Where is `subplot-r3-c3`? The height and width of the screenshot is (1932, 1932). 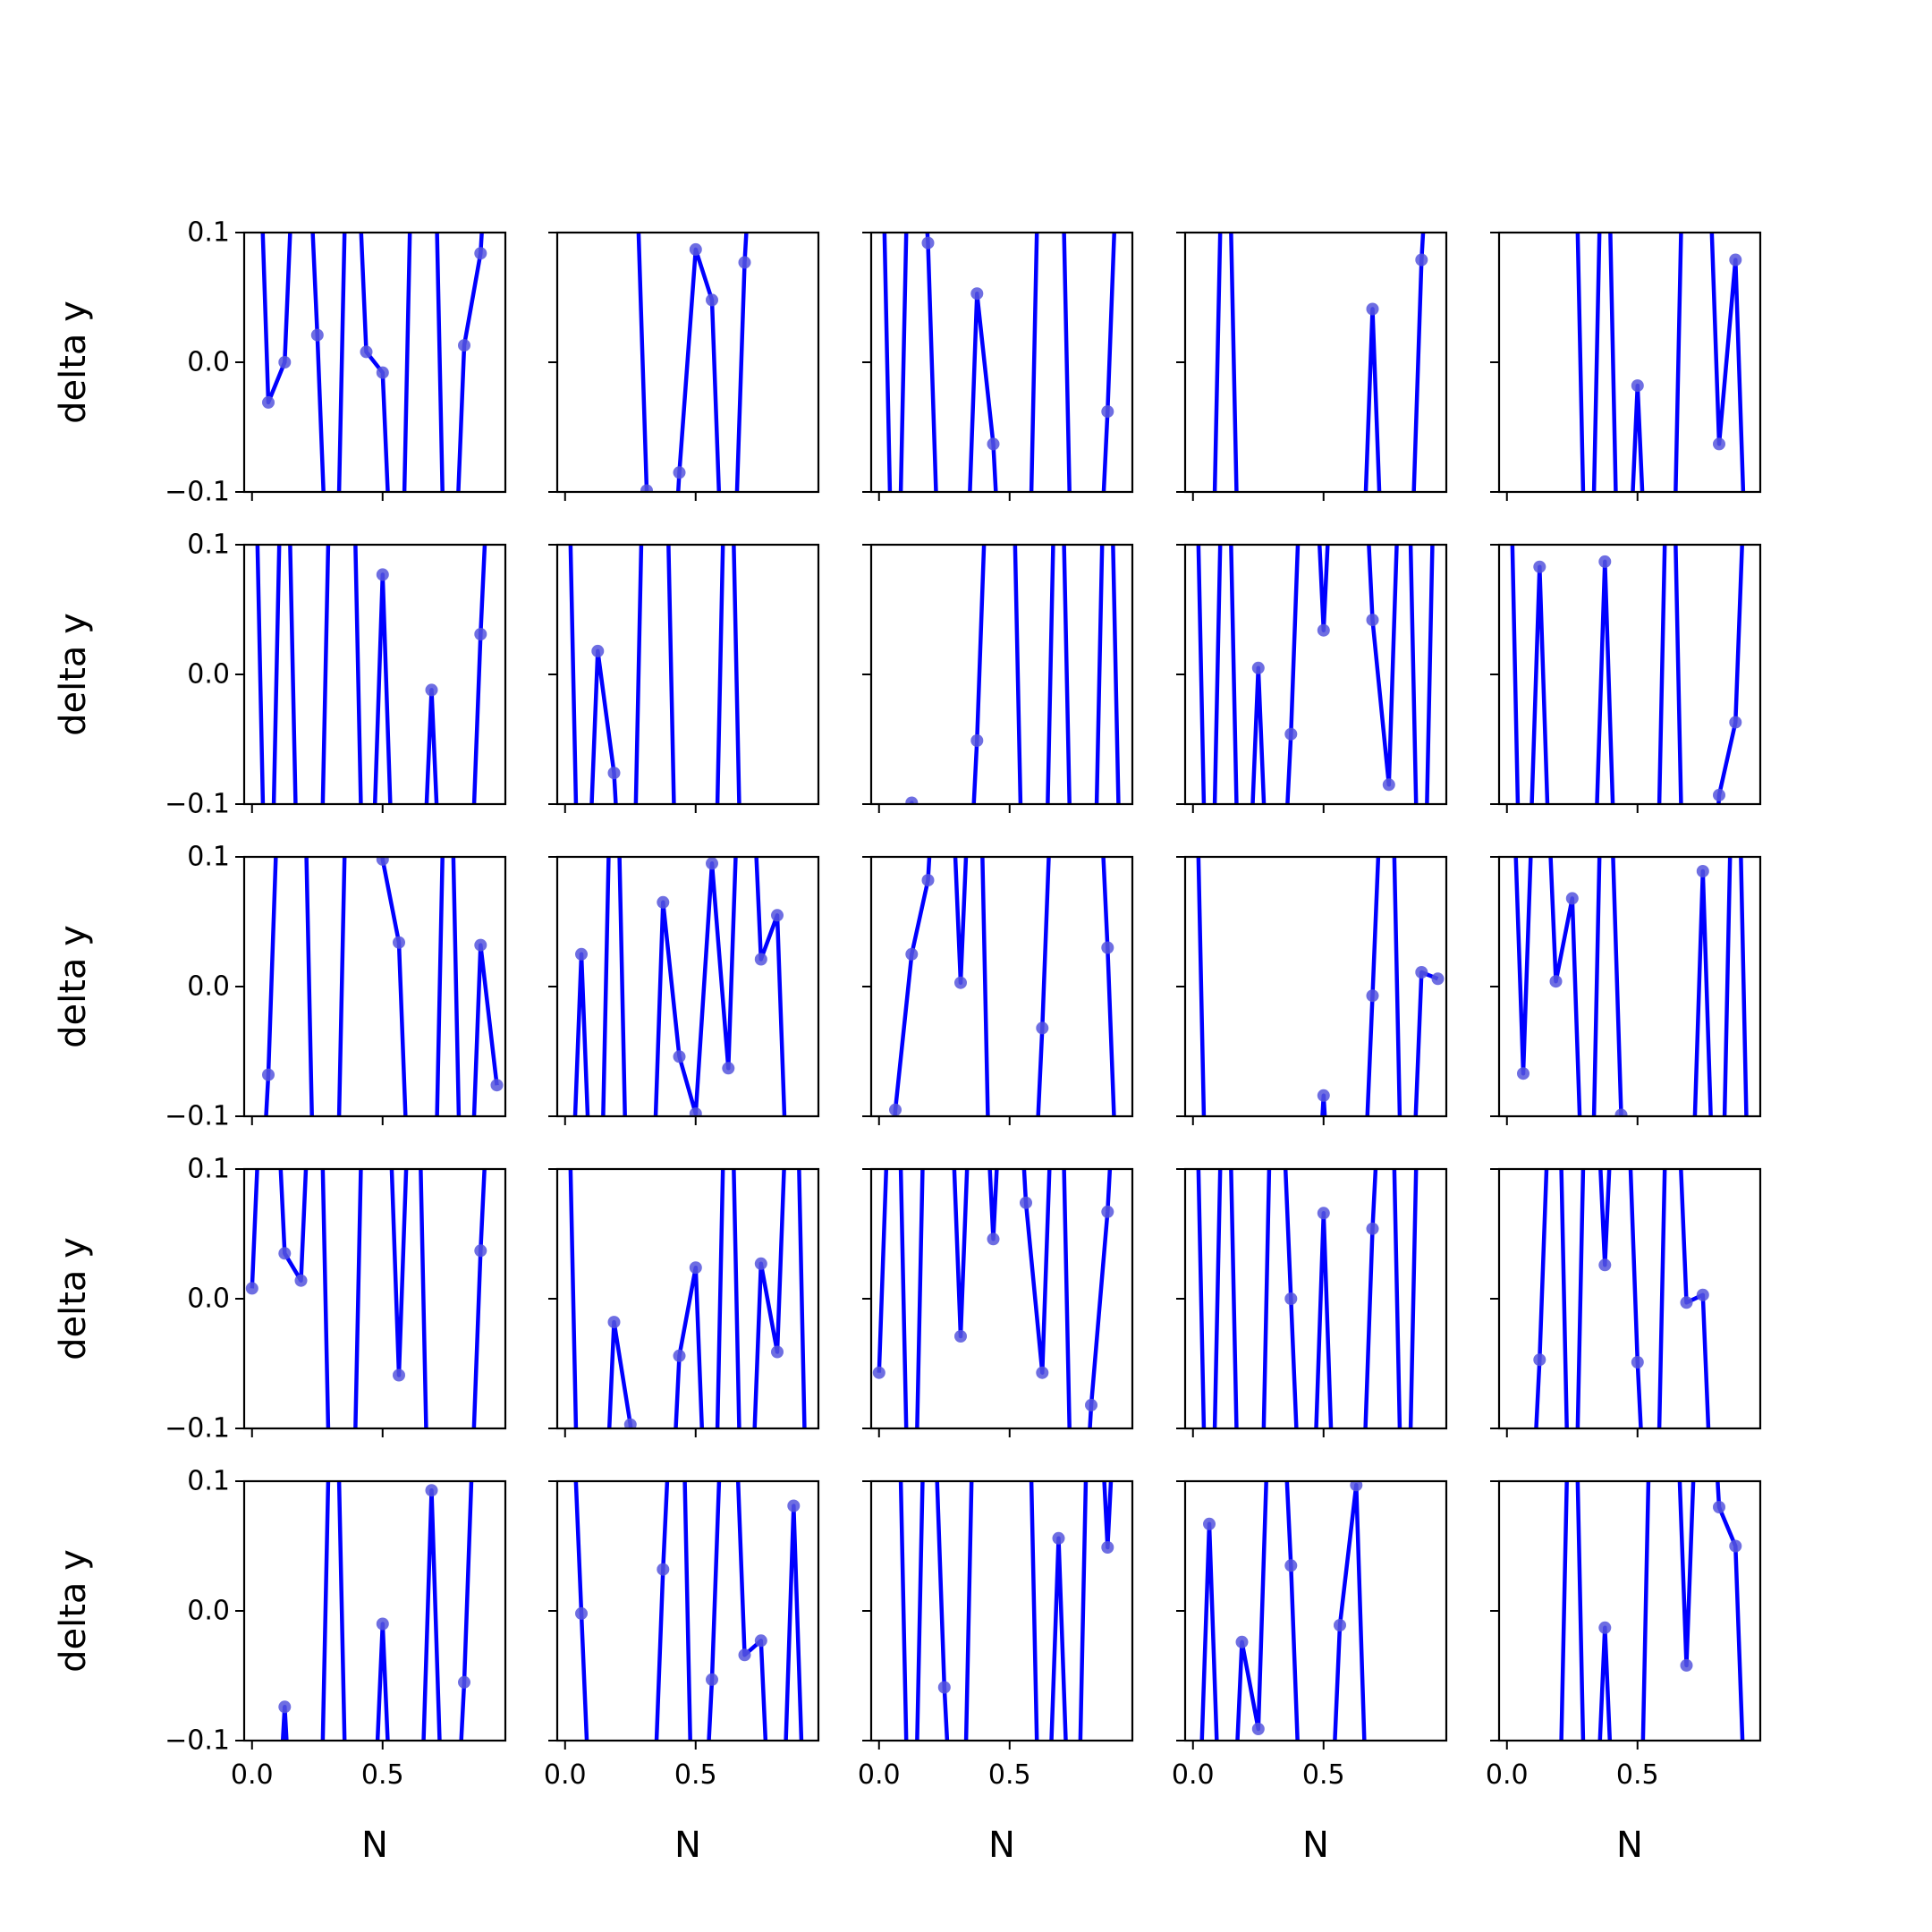
subplot-r3-c3 is located at coordinates (998, 990).